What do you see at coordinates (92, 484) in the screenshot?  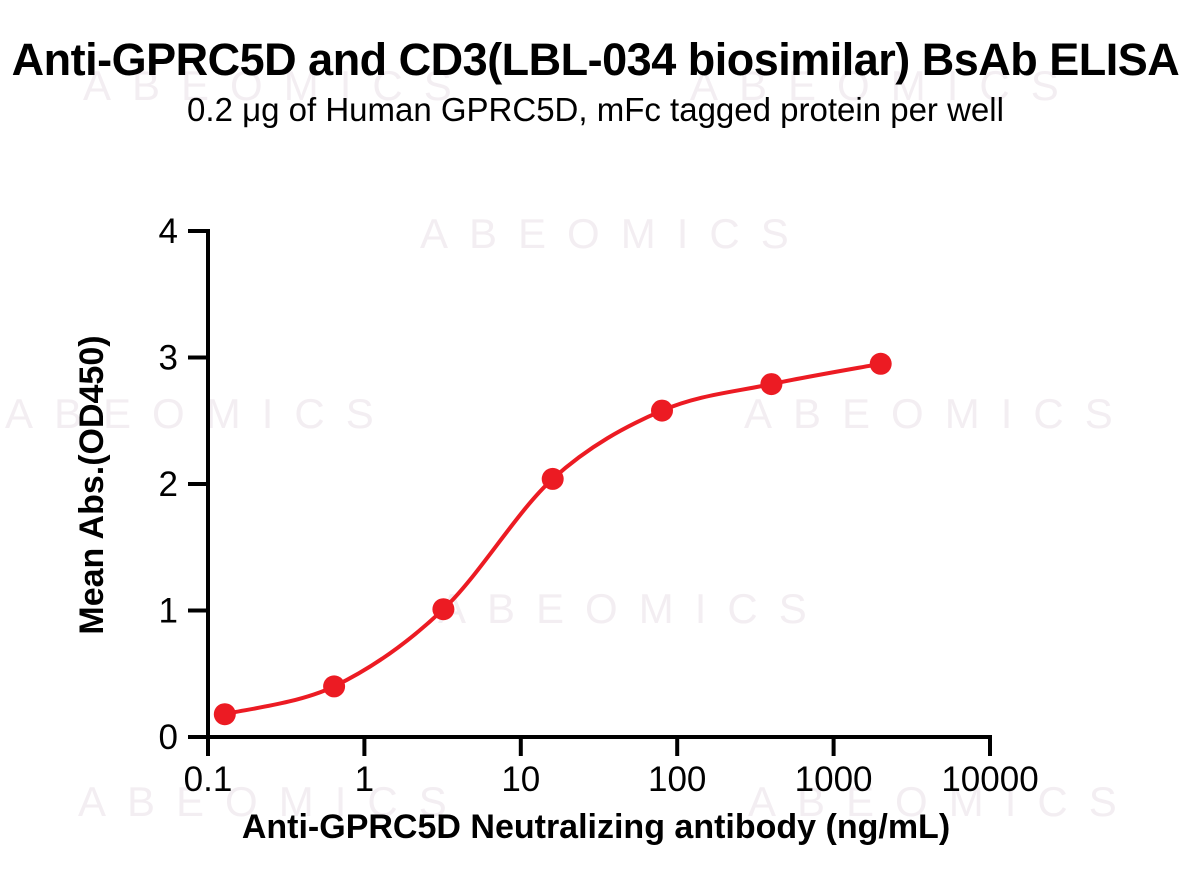 I see `y-axis-title: Mean Abs.(OD450)` at bounding box center [92, 484].